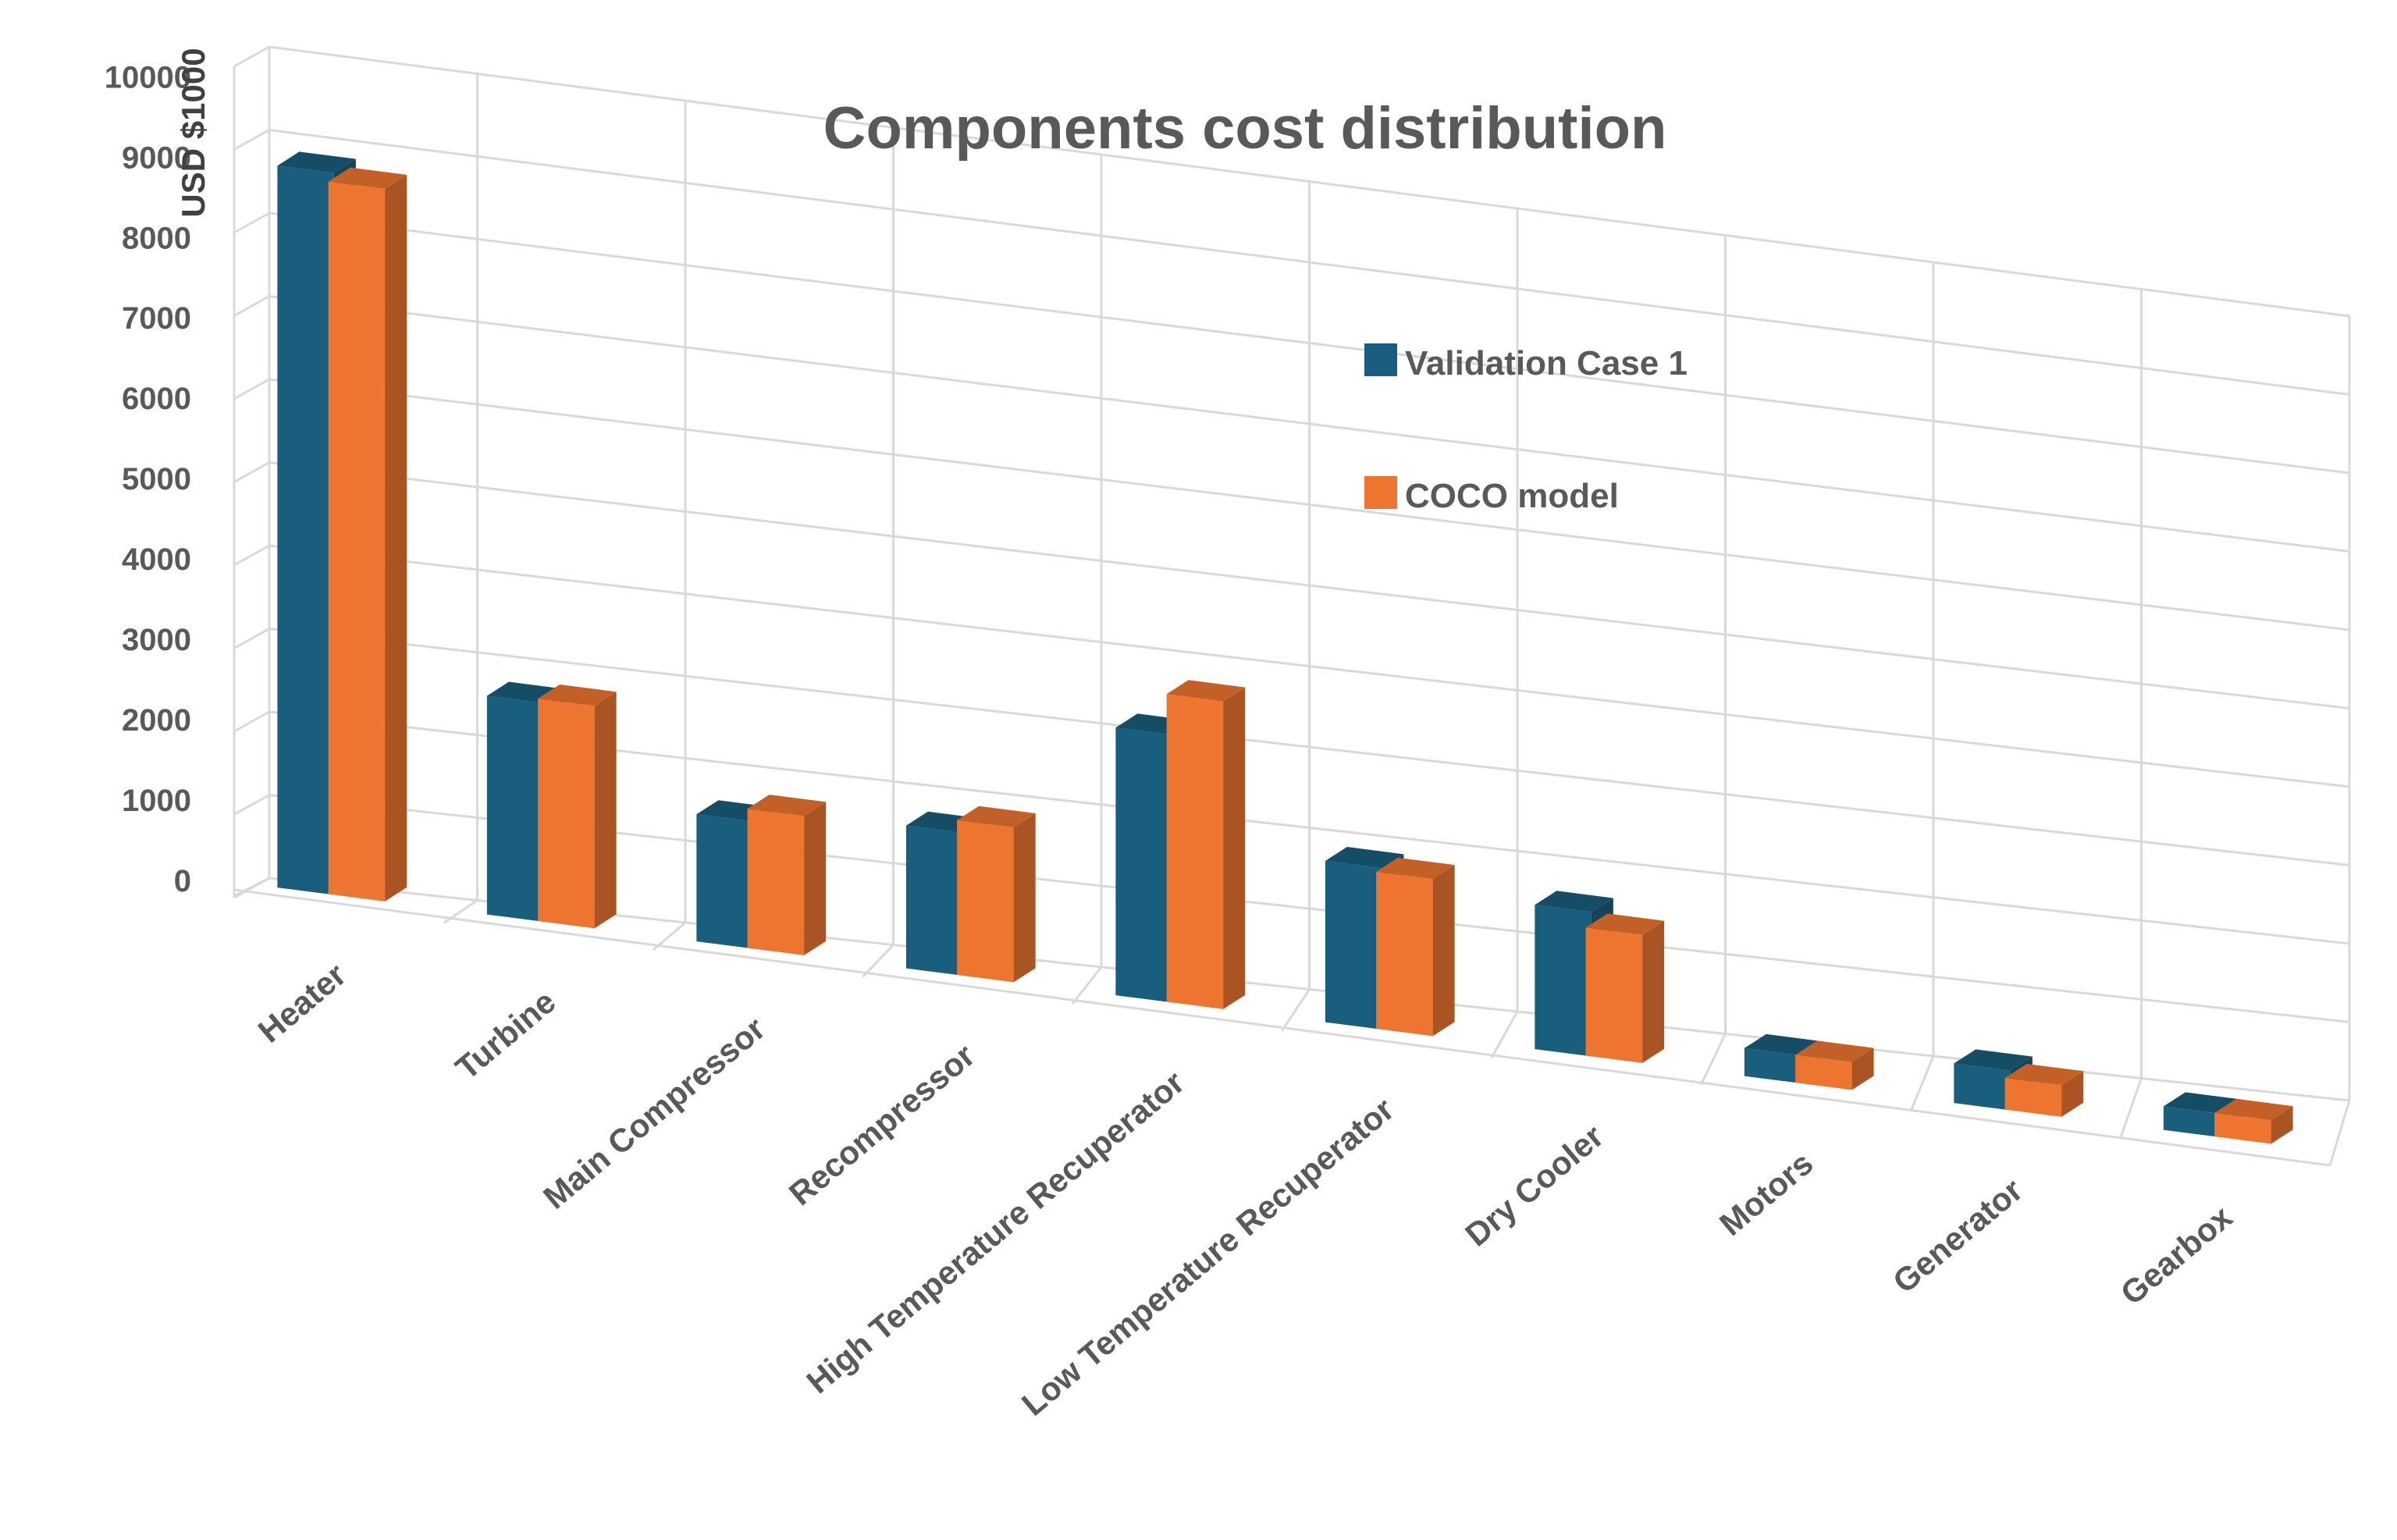  Describe the element at coordinates (2176, 1255) in the screenshot. I see `x-tick-label: Gearbox` at that location.